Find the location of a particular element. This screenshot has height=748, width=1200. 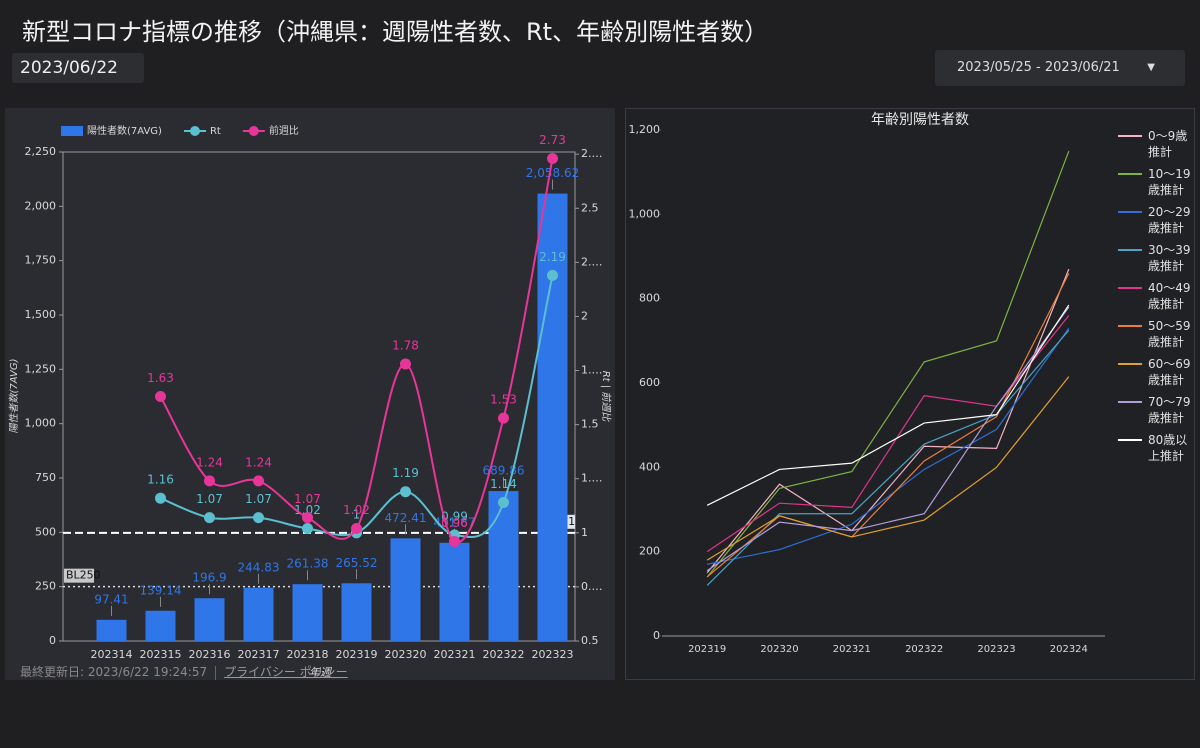

point-value-label: 1.19 is located at coordinates (405, 473).